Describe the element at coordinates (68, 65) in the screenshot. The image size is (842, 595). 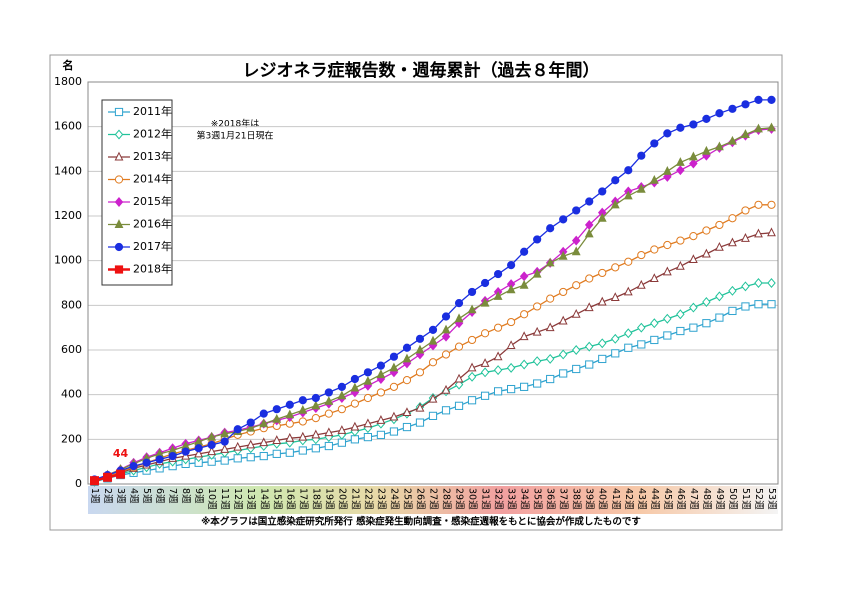
I see `y-unit: 名` at that location.